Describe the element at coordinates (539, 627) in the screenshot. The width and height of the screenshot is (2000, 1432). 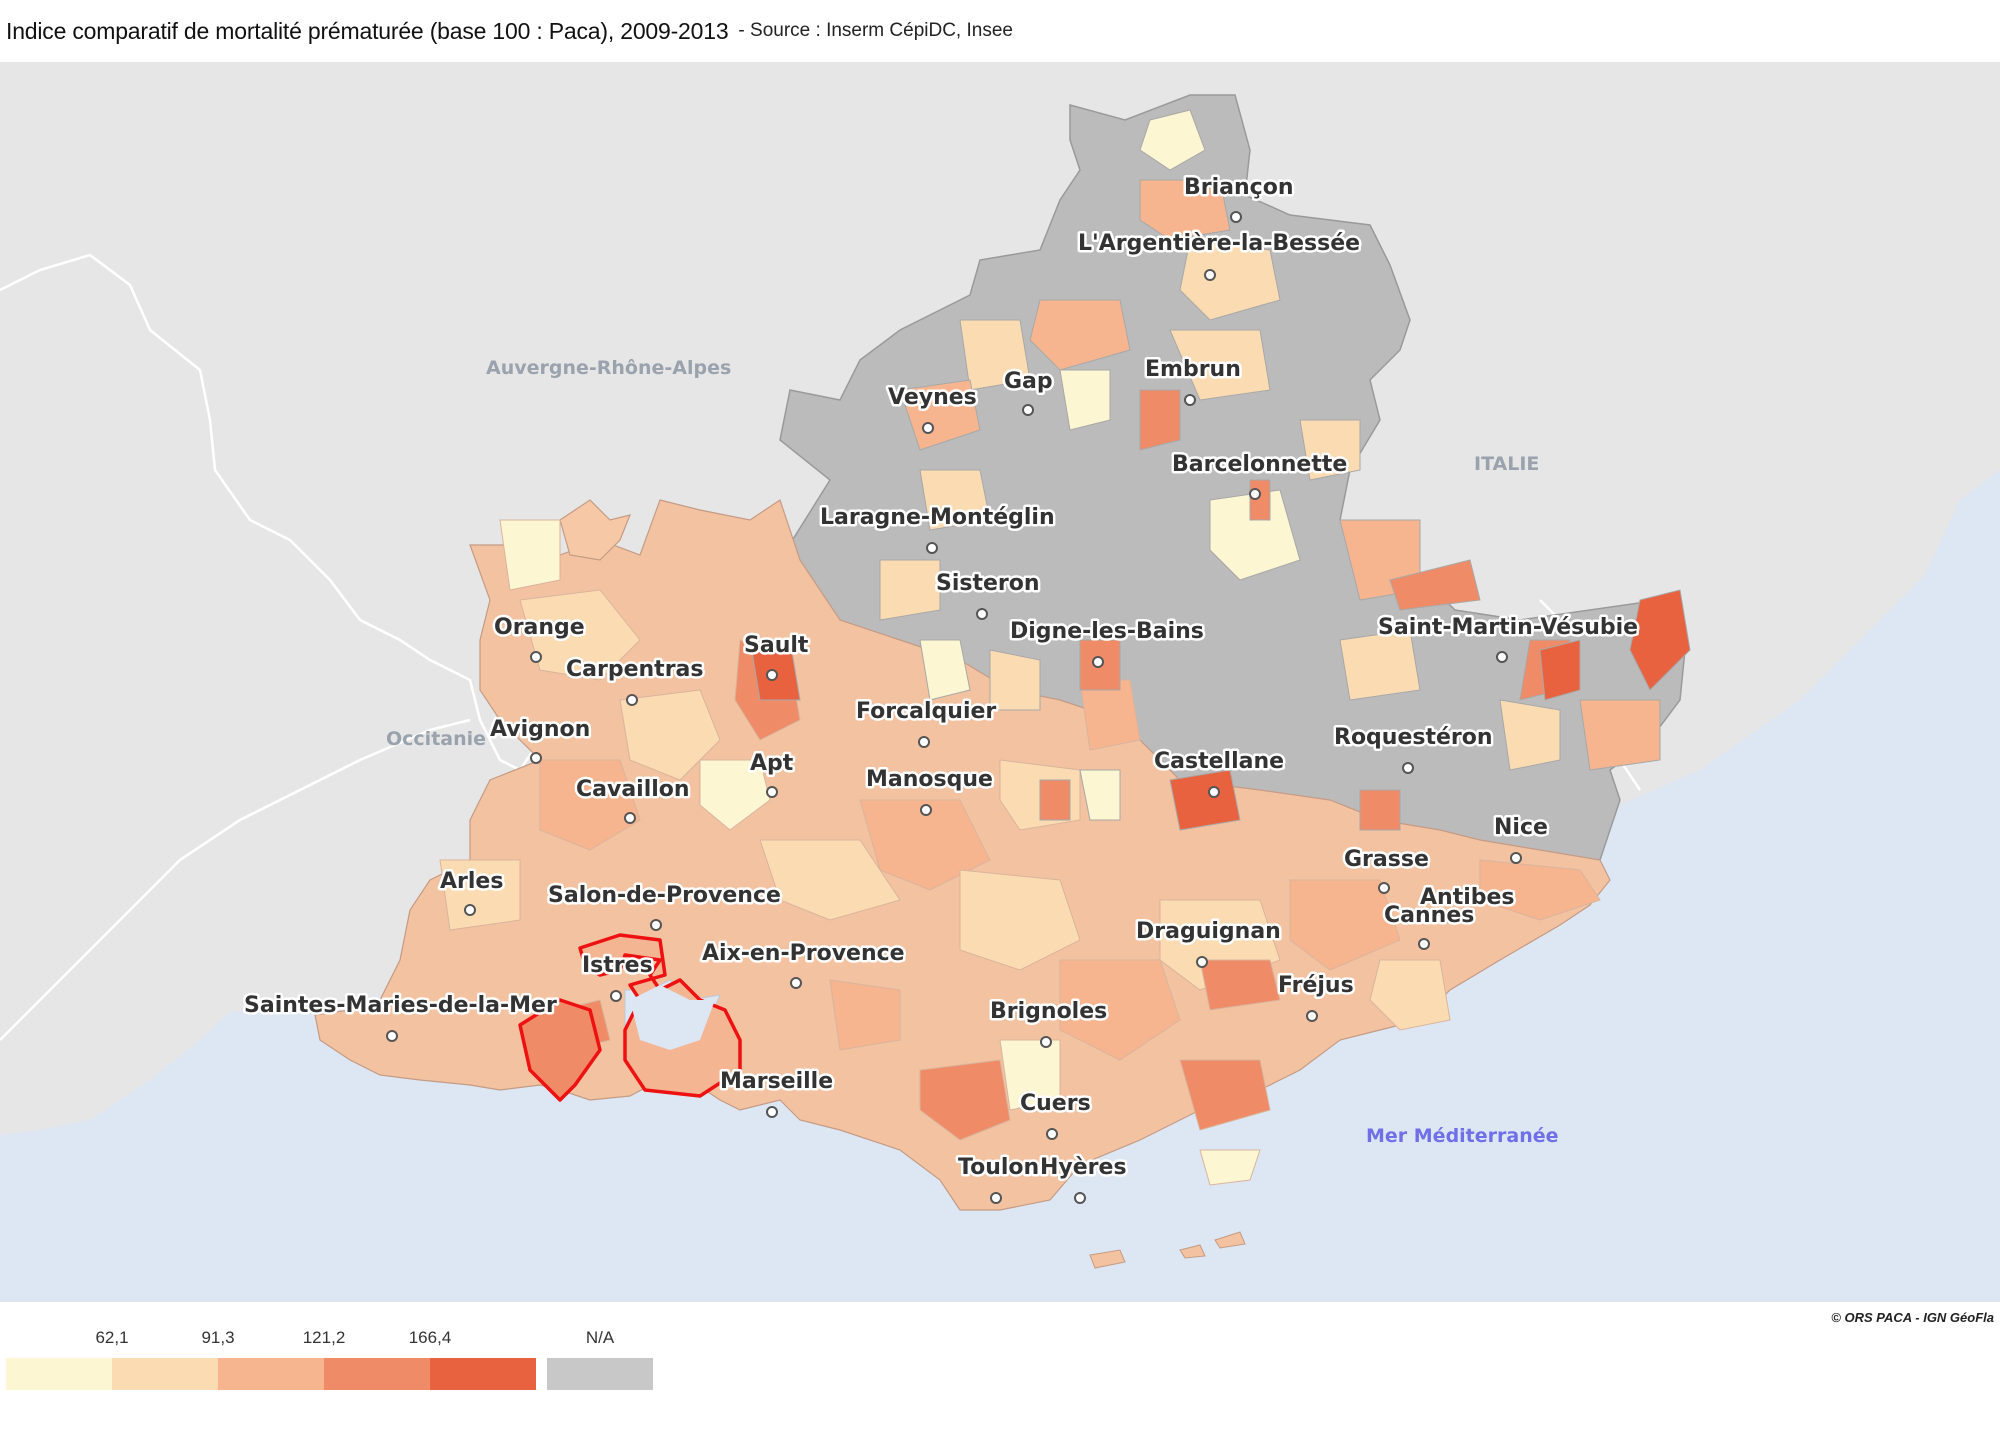
I see `city-label: Orange` at that location.